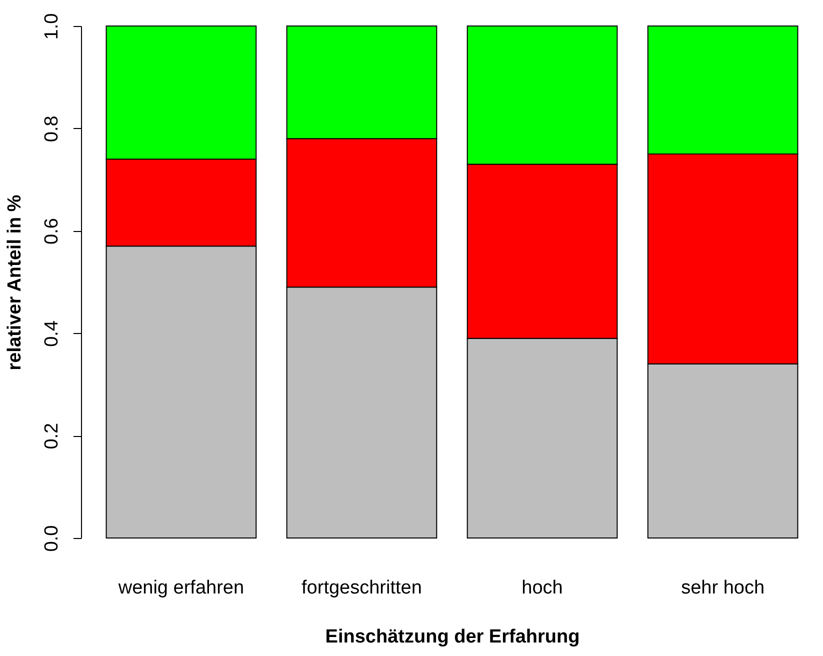 Image resolution: width=823 pixels, height=656 pixels. Describe the element at coordinates (52, 129) in the screenshot. I see `y-tick-label: 0.8` at that location.